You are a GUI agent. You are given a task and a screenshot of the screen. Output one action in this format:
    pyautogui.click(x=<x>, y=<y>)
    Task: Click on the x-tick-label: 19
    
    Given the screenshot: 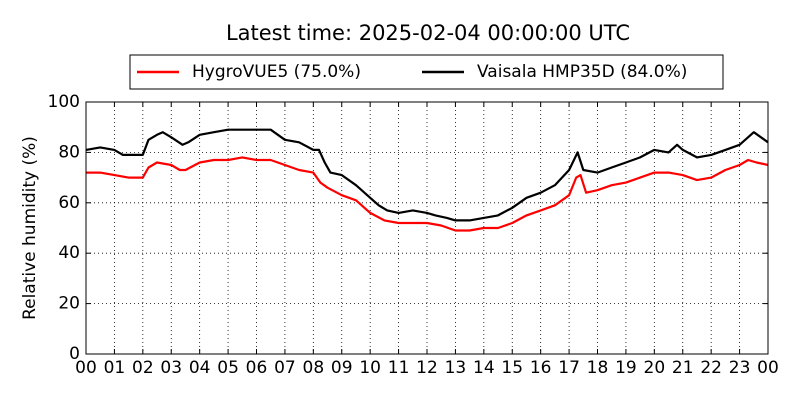 What is the action you would take?
    pyautogui.click(x=626, y=368)
    